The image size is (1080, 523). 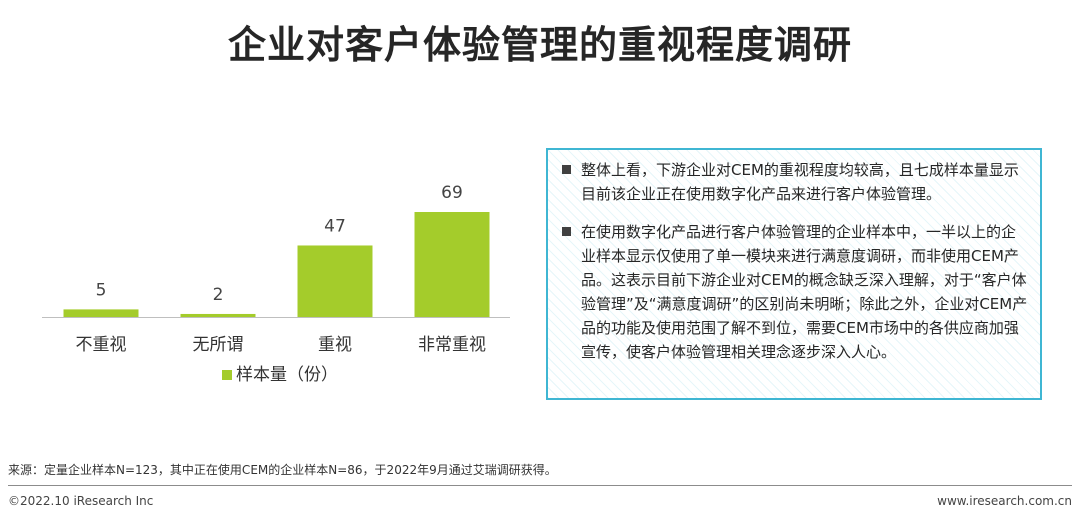 What do you see at coordinates (335, 345) in the screenshot?
I see `category-label: 重视` at bounding box center [335, 345].